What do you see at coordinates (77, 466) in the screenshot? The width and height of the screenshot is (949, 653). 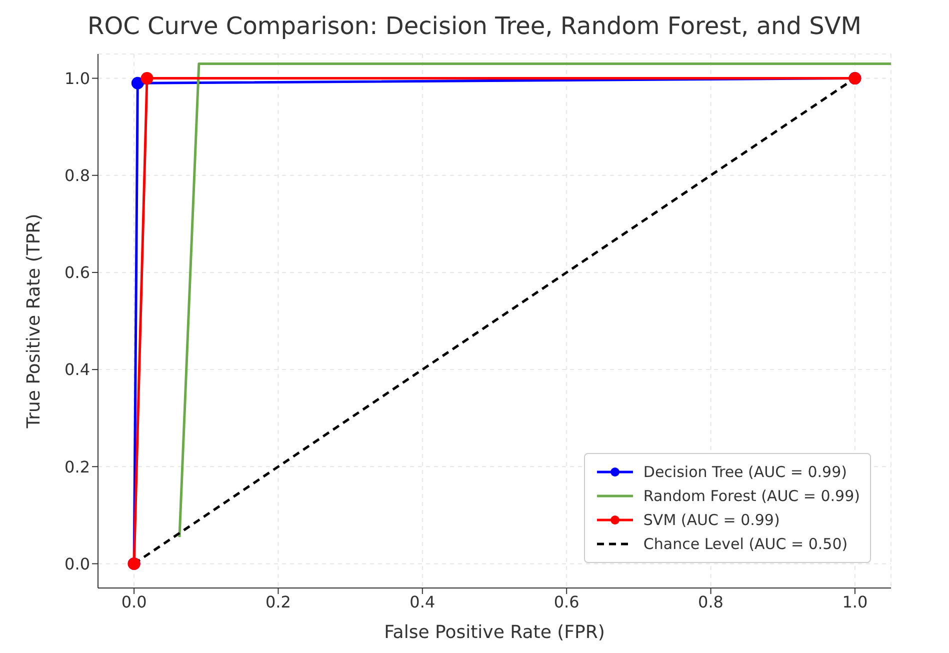 I see `y-tick-label: 0.2` at bounding box center [77, 466].